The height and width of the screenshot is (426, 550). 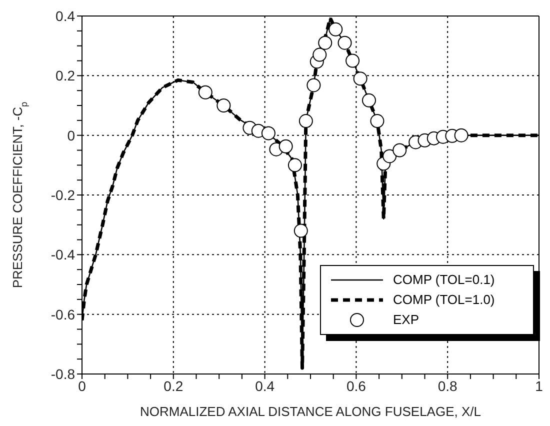 I want to click on y-tick-label: -0.4, so click(x=63, y=254).